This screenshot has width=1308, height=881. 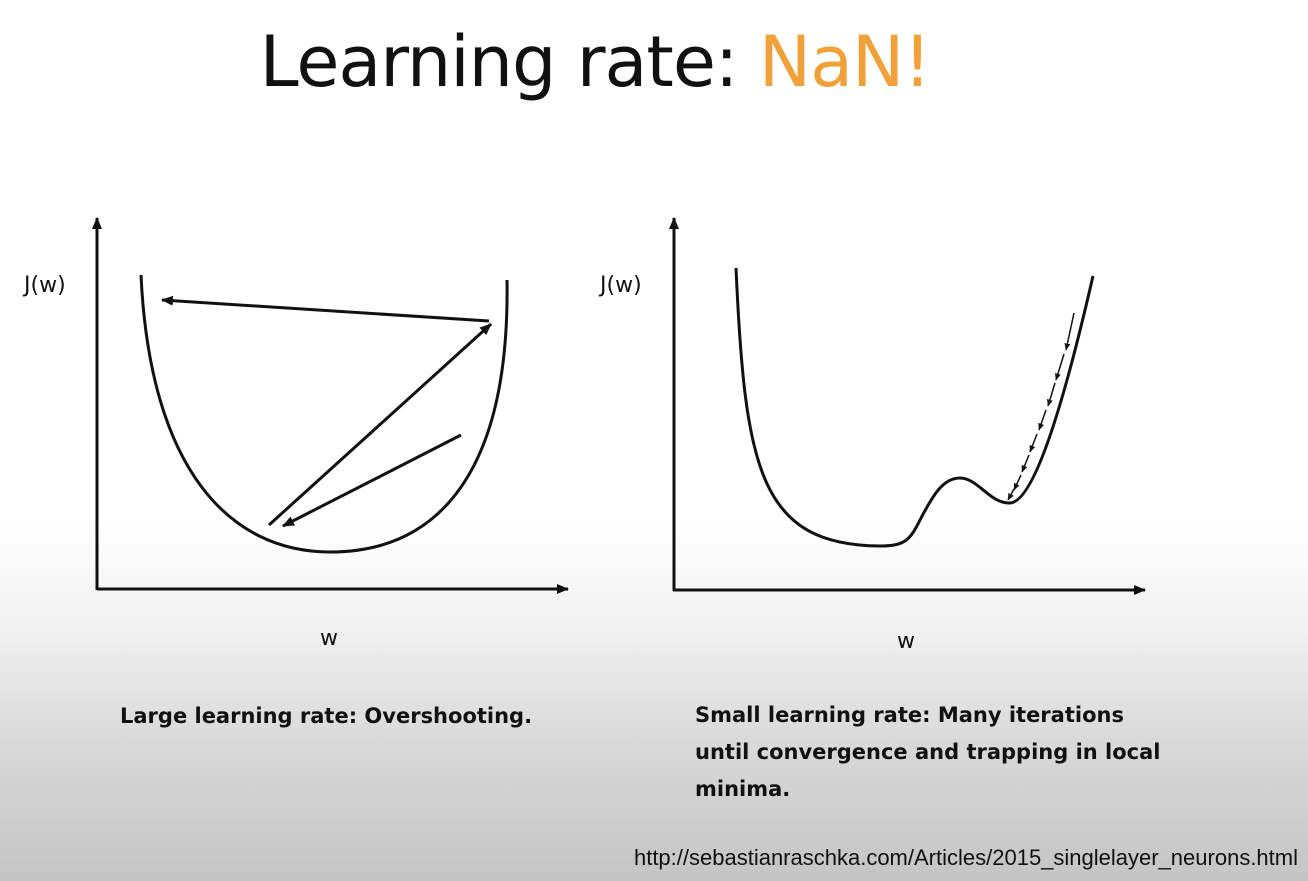 What do you see at coordinates (620, 285) in the screenshot?
I see `right-y-axis-label: J(w)` at bounding box center [620, 285].